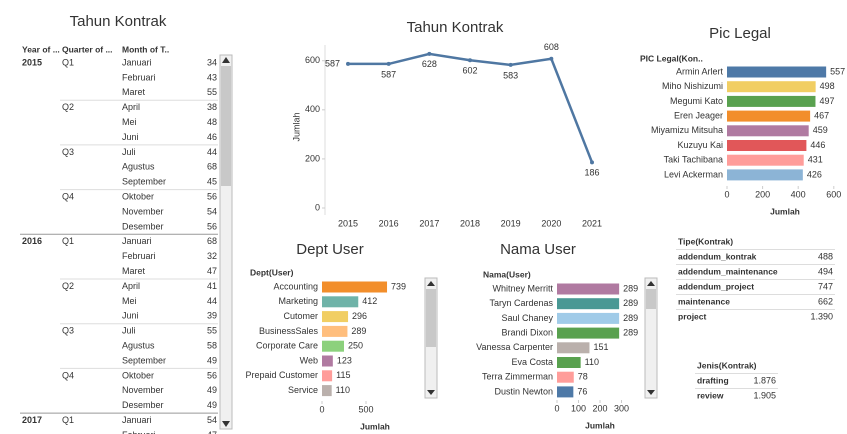 The image size is (847, 434). Describe the element at coordinates (825, 271) in the screenshot. I see `row-value: 494` at that location.